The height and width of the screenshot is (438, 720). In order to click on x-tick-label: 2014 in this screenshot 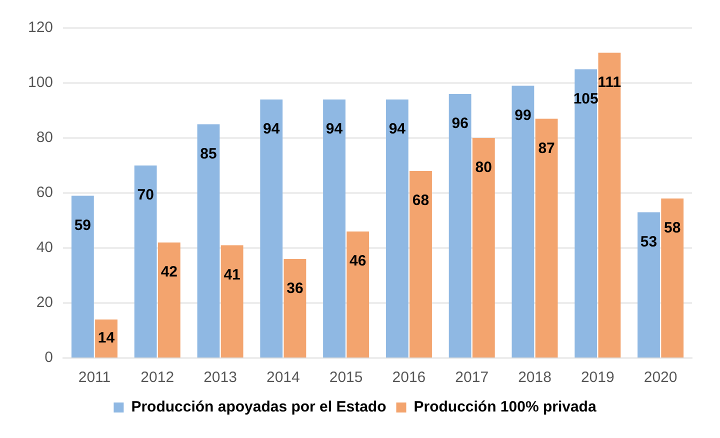, I will do `click(283, 377)`.